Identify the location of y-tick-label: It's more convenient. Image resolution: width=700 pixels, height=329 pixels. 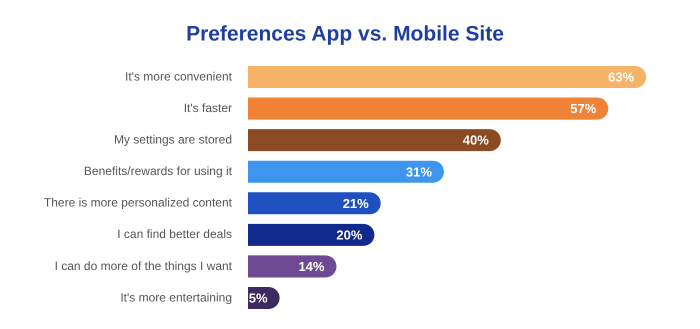
(178, 76).